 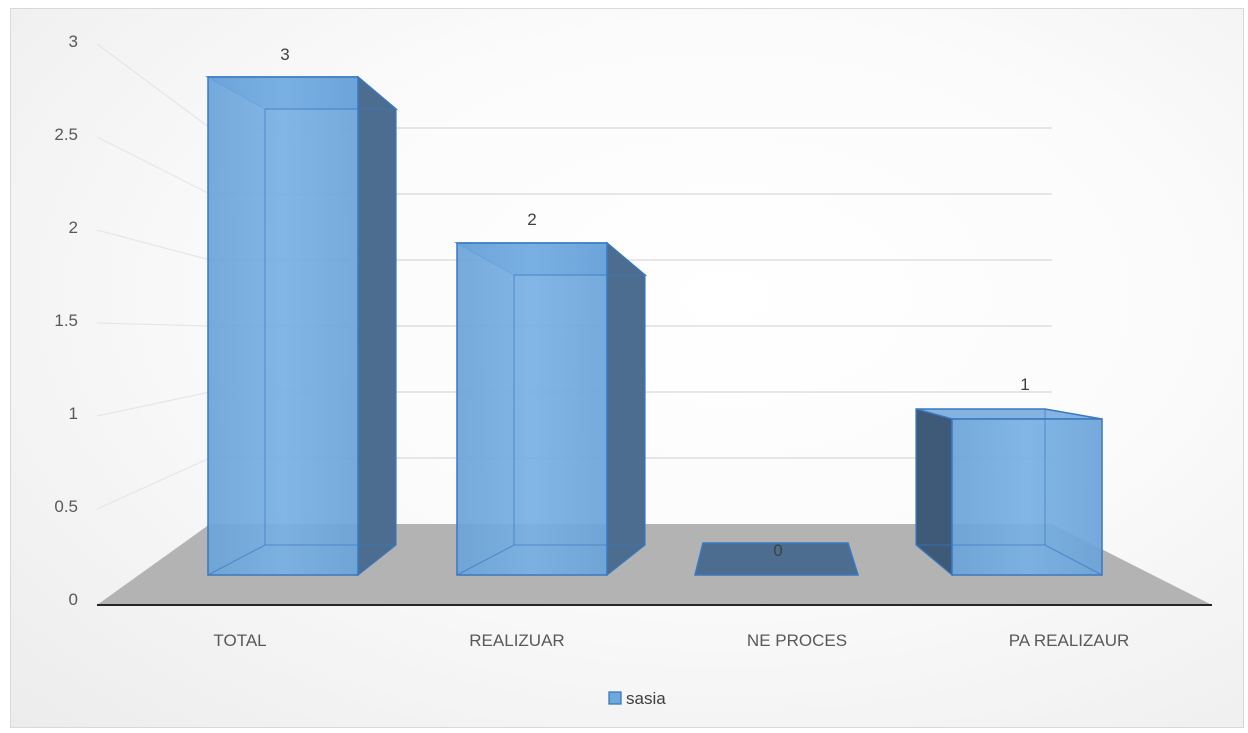 I want to click on legend-label: sasia, so click(x=646, y=698).